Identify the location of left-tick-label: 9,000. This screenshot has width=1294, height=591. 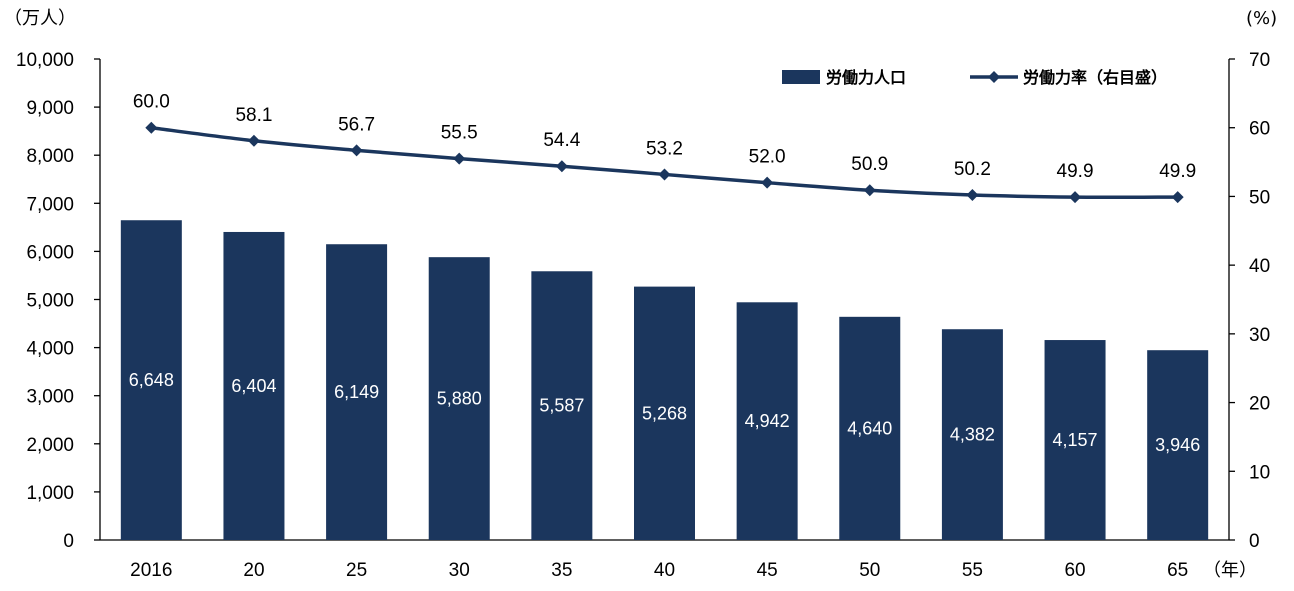
(50, 108).